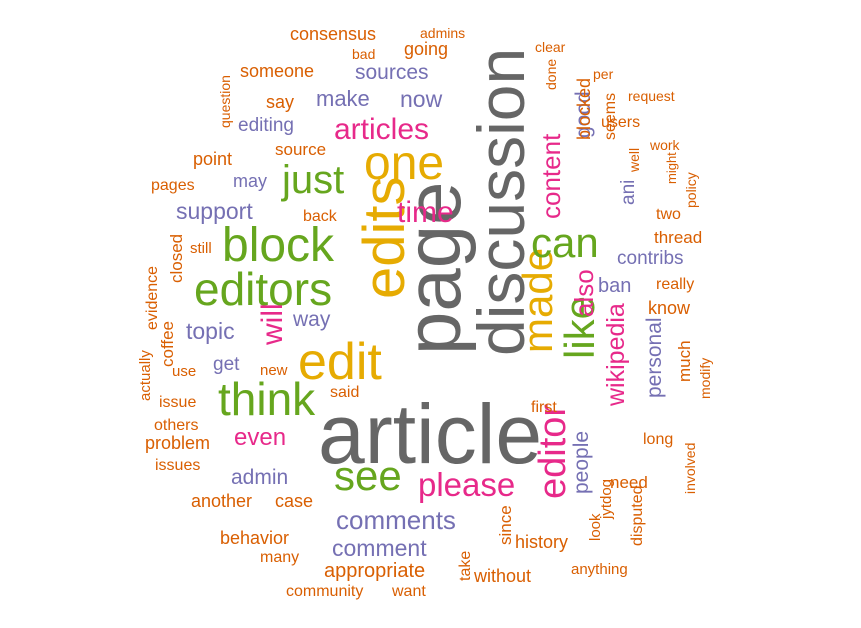 The height and width of the screenshot is (628, 861). Describe the element at coordinates (274, 370) in the screenshot. I see `word-new: new` at that location.